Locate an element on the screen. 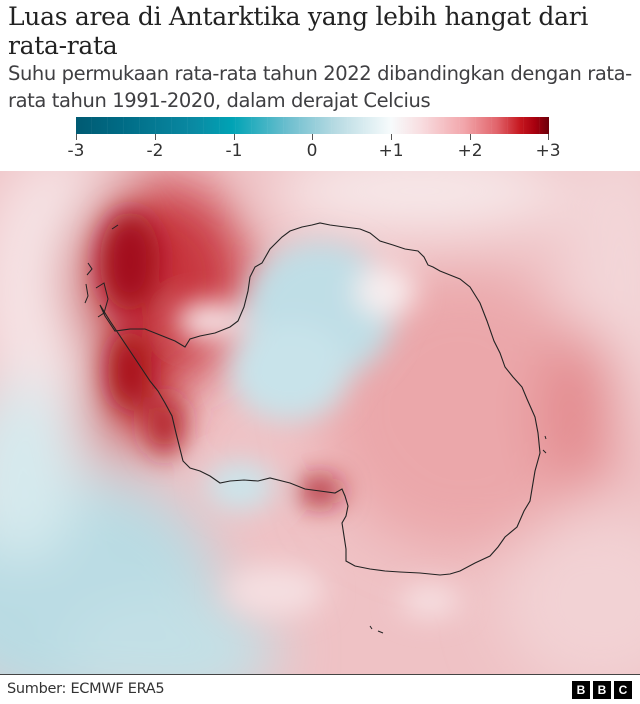 The height and width of the screenshot is (704, 640). tick-label: +2 is located at coordinates (470, 151).